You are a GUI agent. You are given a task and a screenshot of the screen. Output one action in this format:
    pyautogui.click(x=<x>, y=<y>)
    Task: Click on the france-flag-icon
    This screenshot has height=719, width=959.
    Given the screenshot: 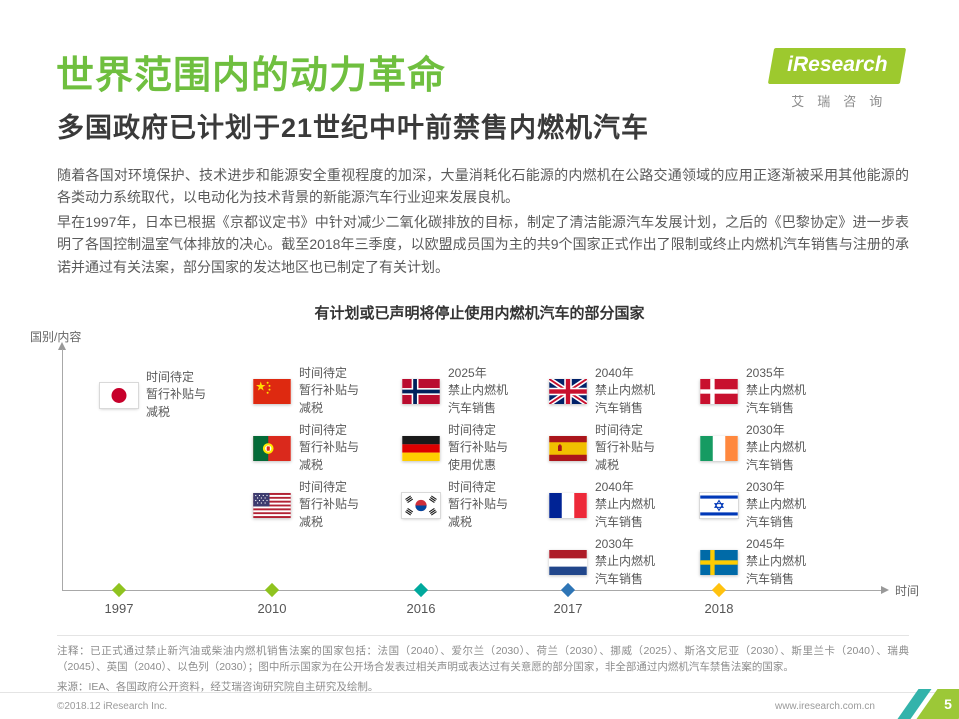 What is the action you would take?
    pyautogui.click(x=568, y=505)
    